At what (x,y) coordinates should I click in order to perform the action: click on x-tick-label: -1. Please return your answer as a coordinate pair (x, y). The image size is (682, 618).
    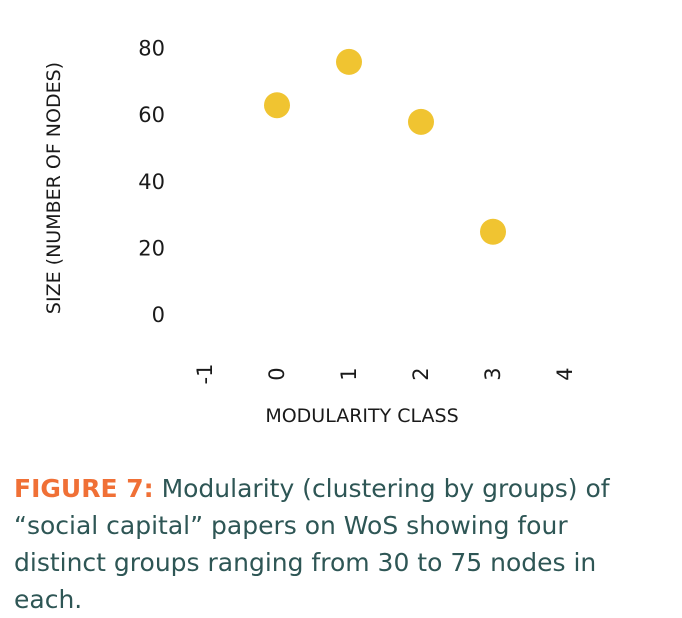
    Looking at the image, I should click on (205, 374).